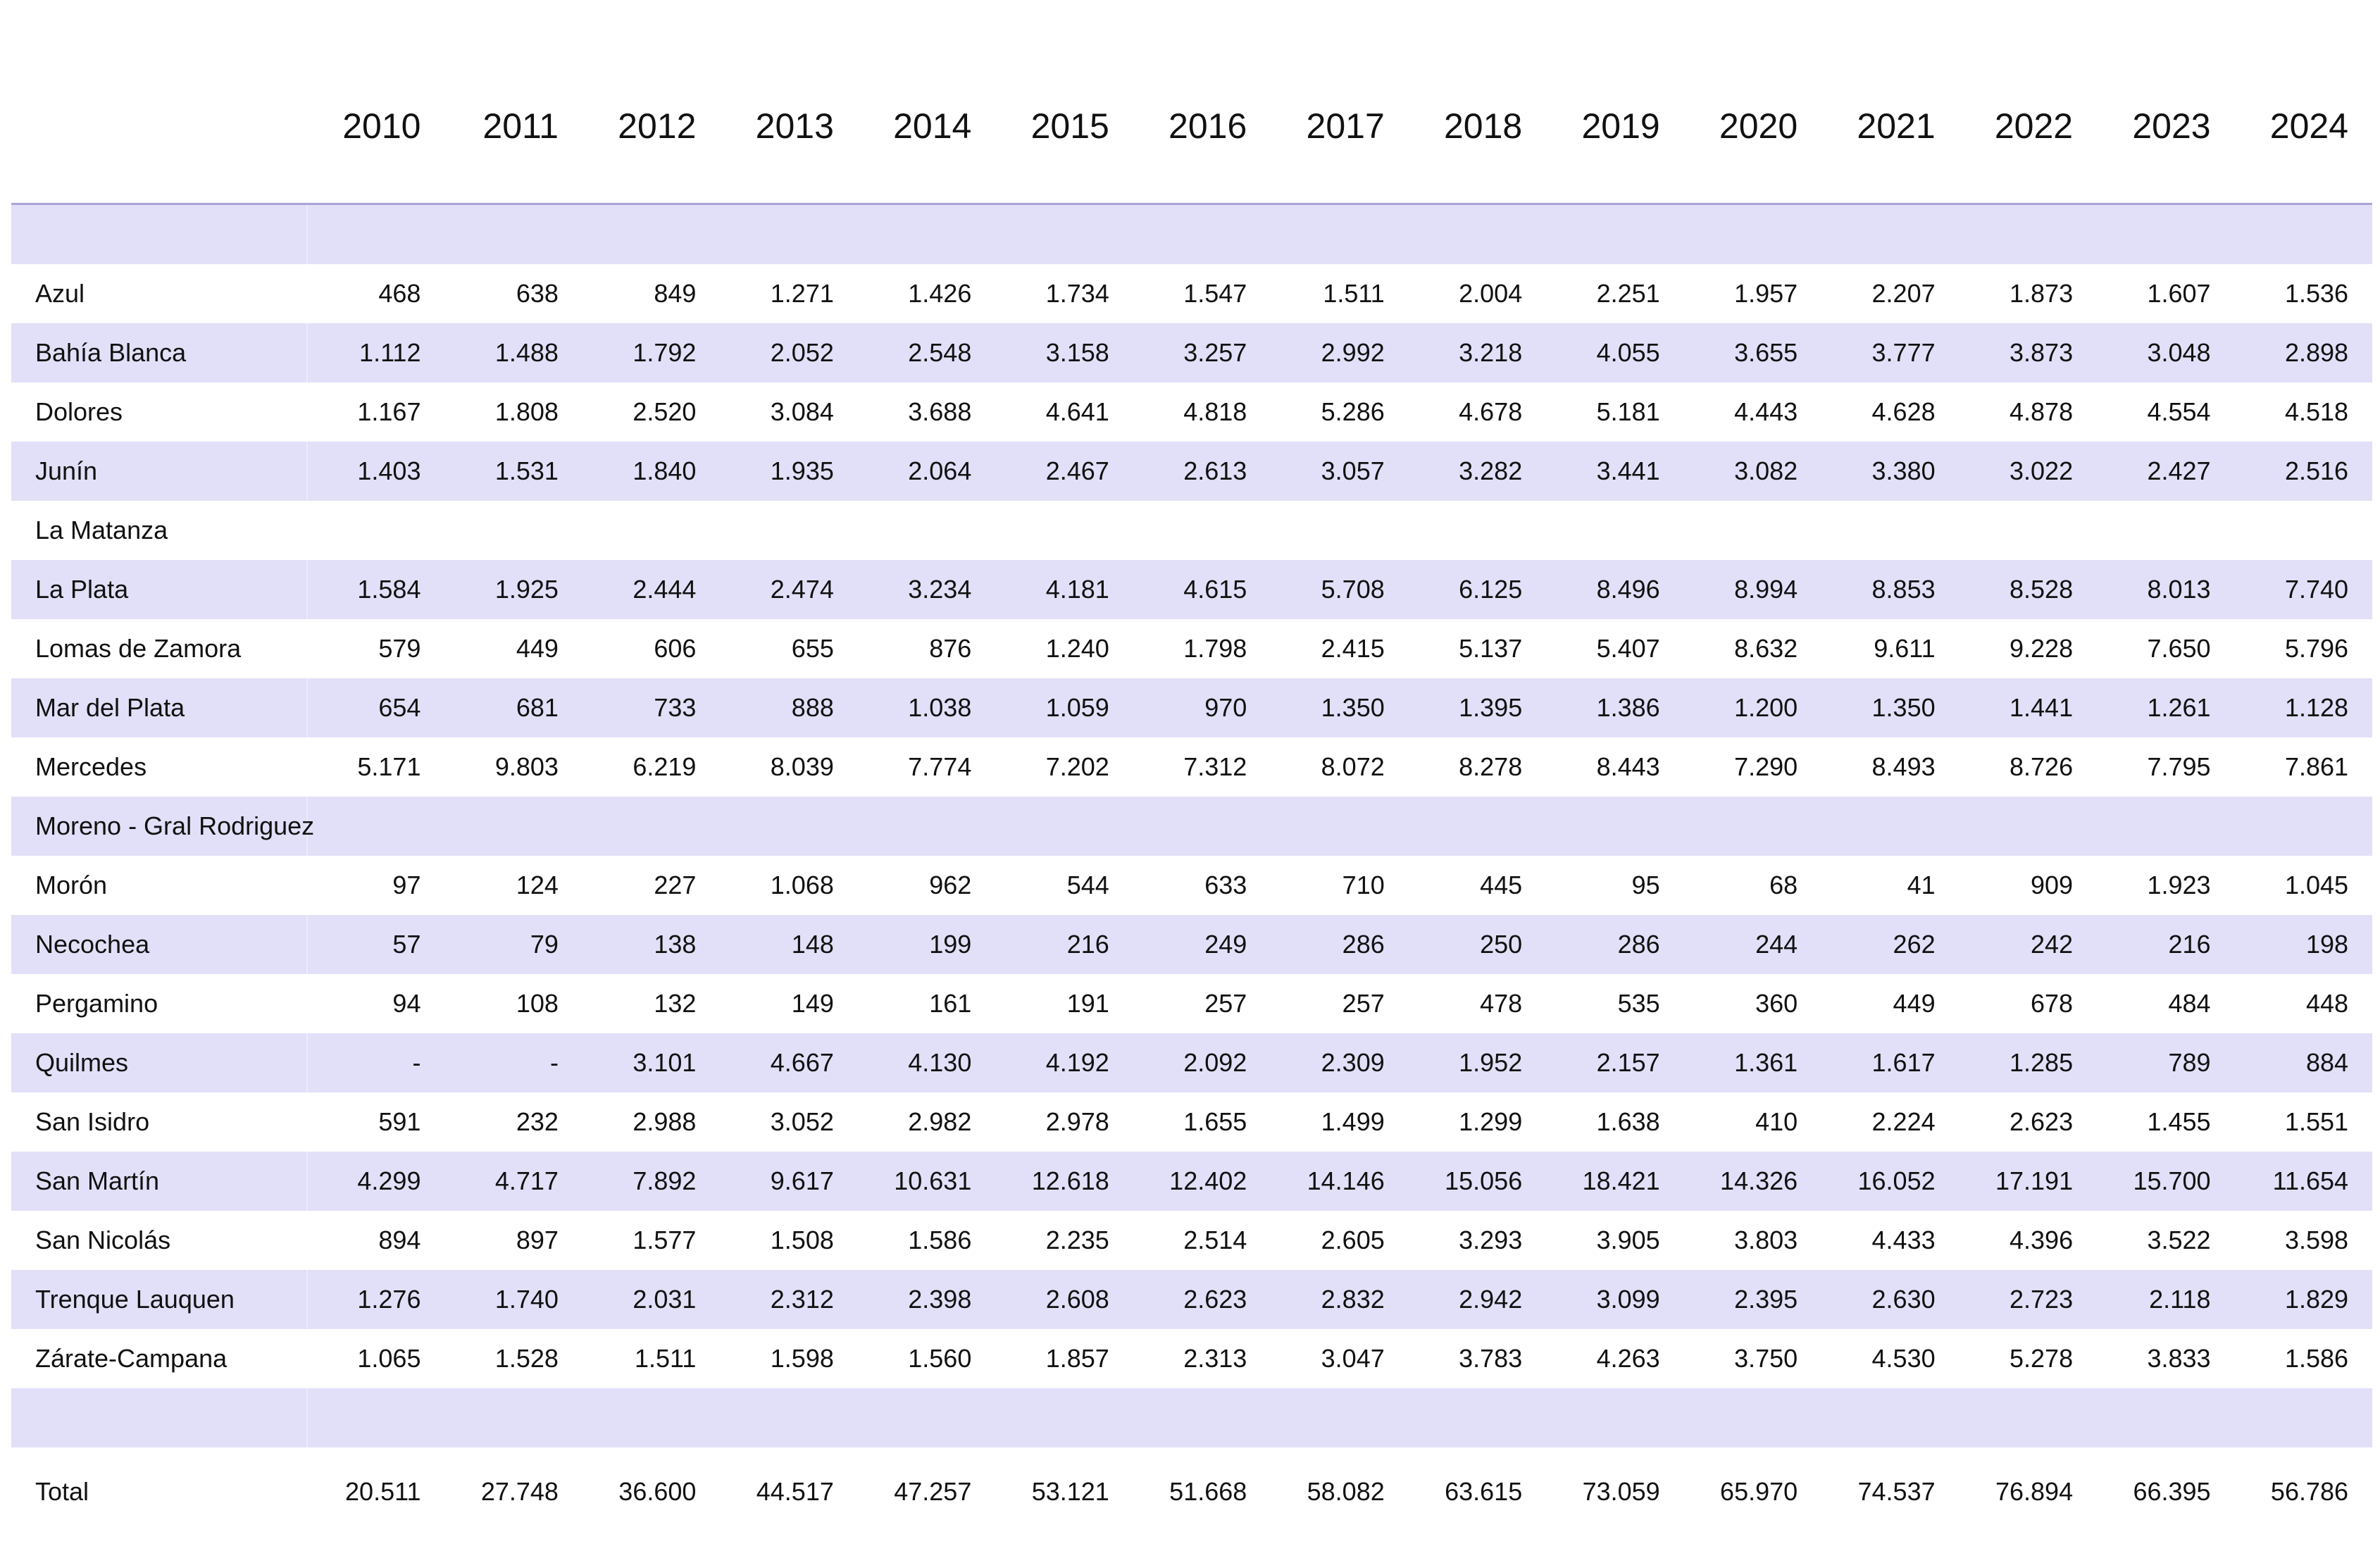  What do you see at coordinates (789, 352) in the screenshot?
I see `value-cell: 2.052` at bounding box center [789, 352].